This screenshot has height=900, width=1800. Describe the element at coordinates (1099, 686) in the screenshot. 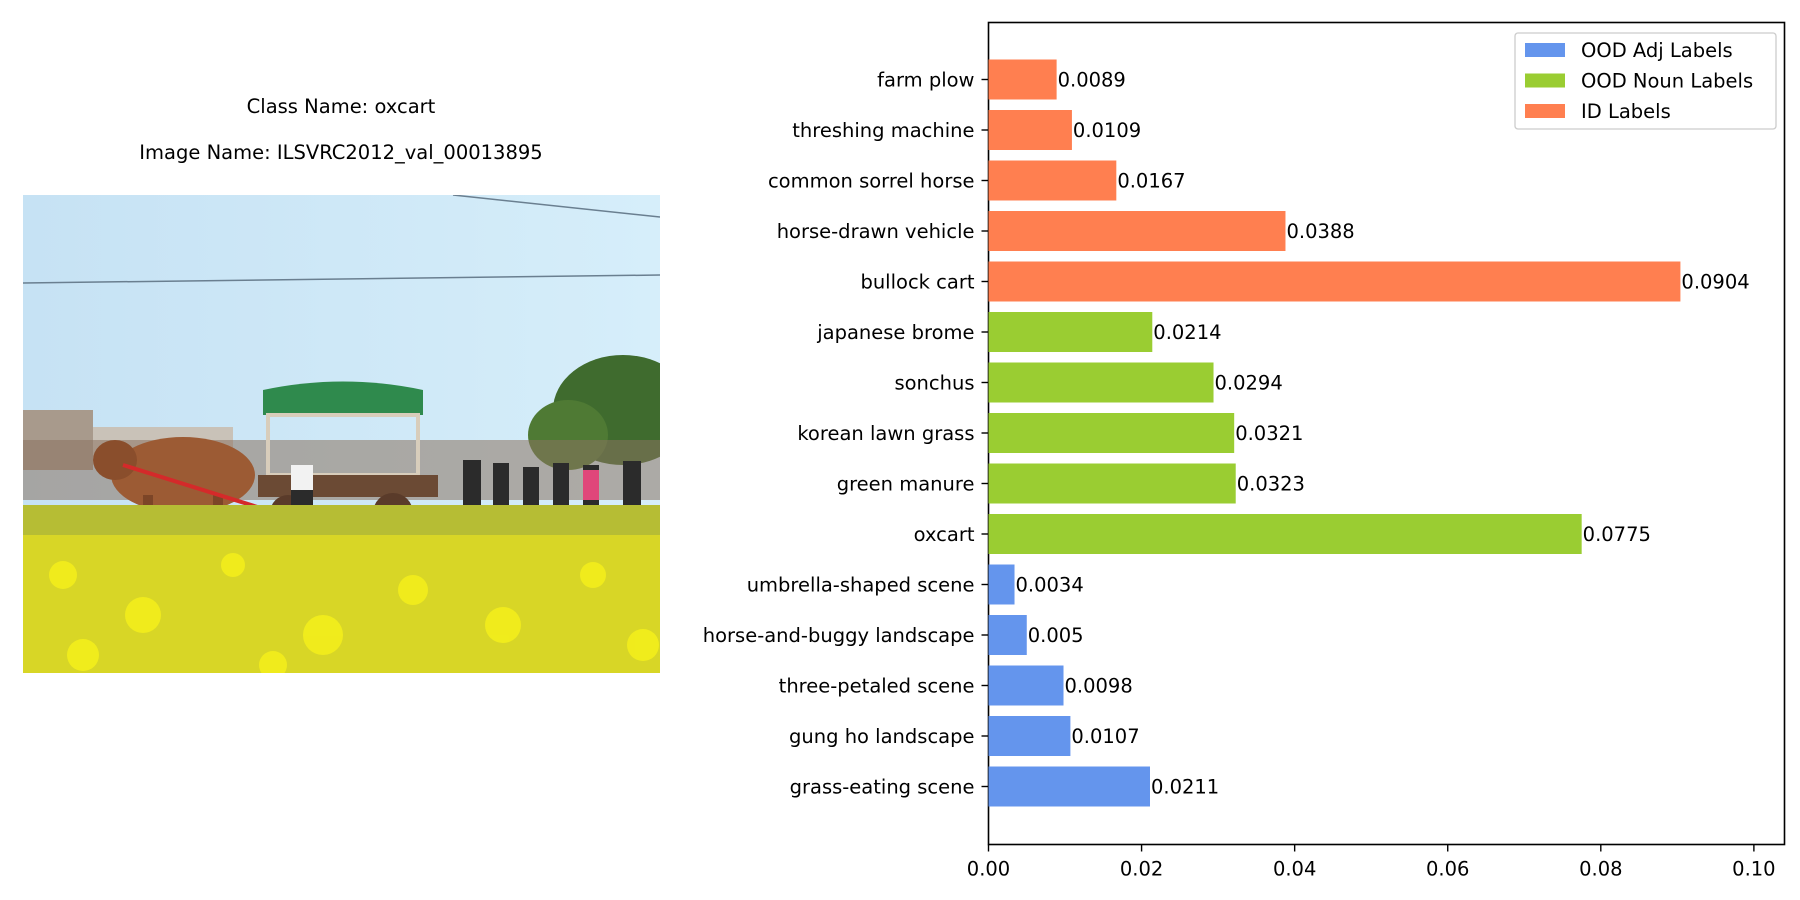

I see `bar-value-label: 0.0098` at that location.